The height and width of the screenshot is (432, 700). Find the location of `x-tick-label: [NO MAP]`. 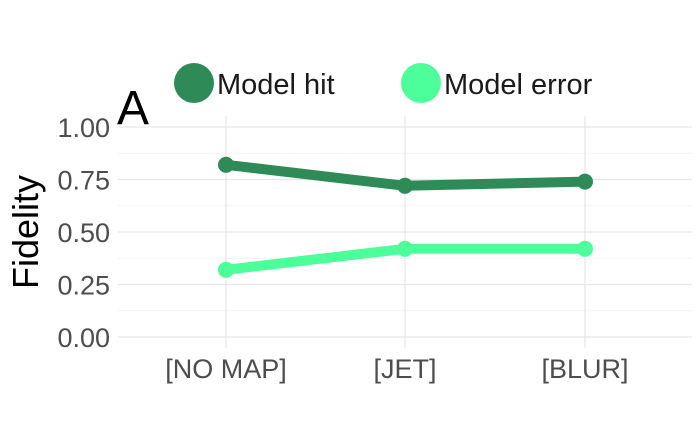

x-tick-label: [NO MAP] is located at coordinates (226, 369).